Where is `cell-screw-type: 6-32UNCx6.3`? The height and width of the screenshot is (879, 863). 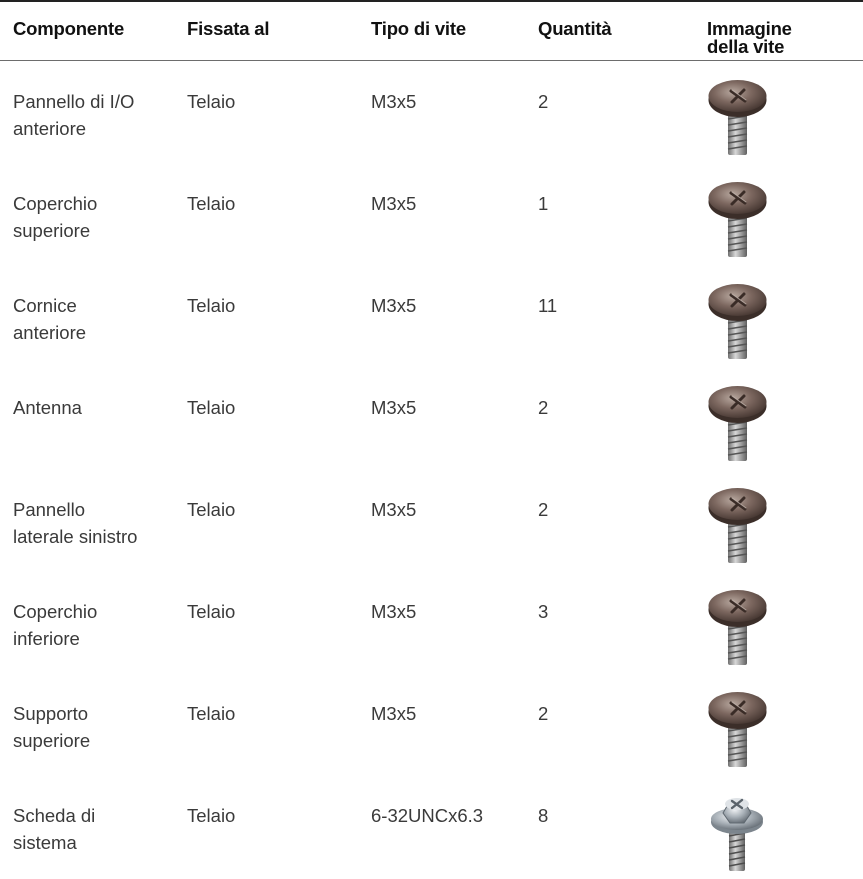
cell-screw-type: 6-32UNCx6.3 is located at coordinates (427, 815).